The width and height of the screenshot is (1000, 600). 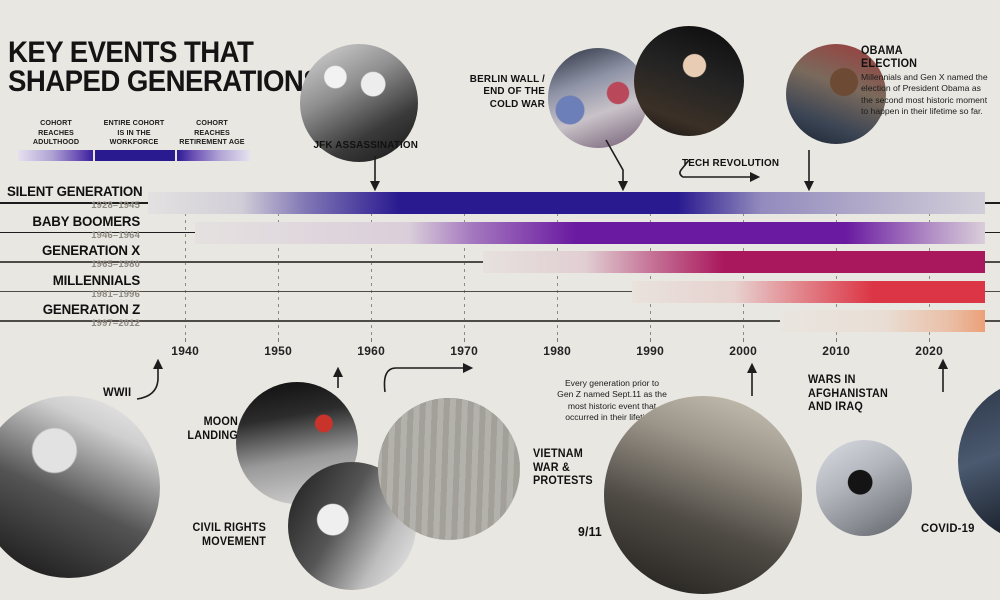 I want to click on berlin-wall-line3: COLD WAR, so click(x=517, y=103).